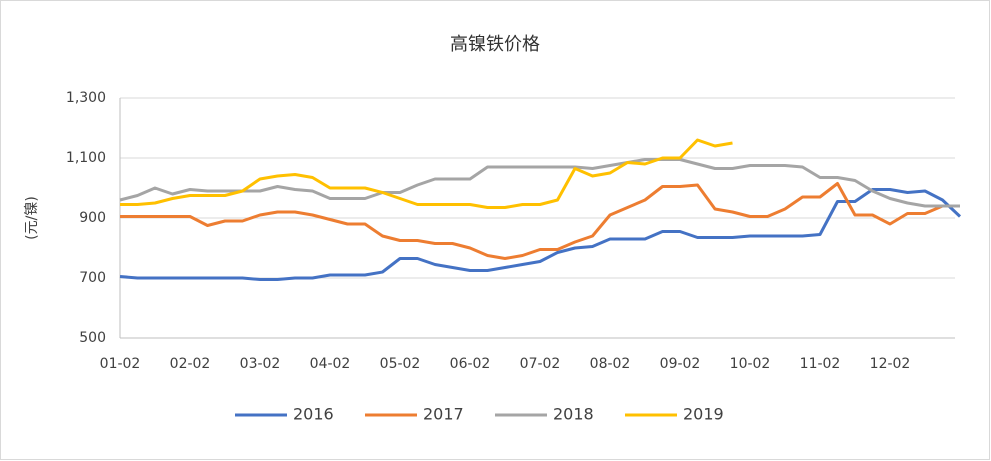  Describe the element at coordinates (443, 414) in the screenshot. I see `legend-label: 2017` at that location.